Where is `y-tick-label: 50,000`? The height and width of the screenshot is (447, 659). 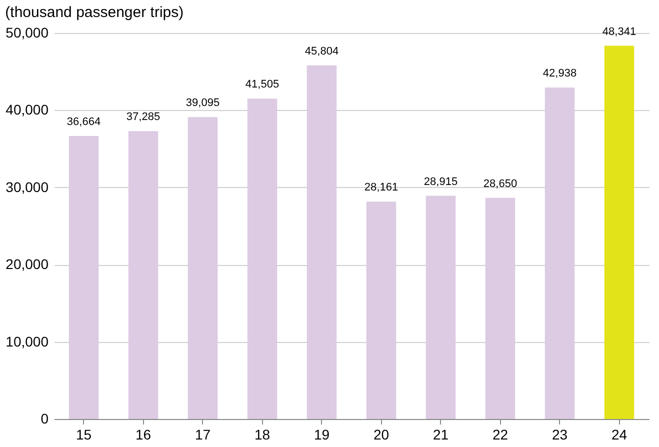
y-tick-label: 50,000 is located at coordinates (27, 32).